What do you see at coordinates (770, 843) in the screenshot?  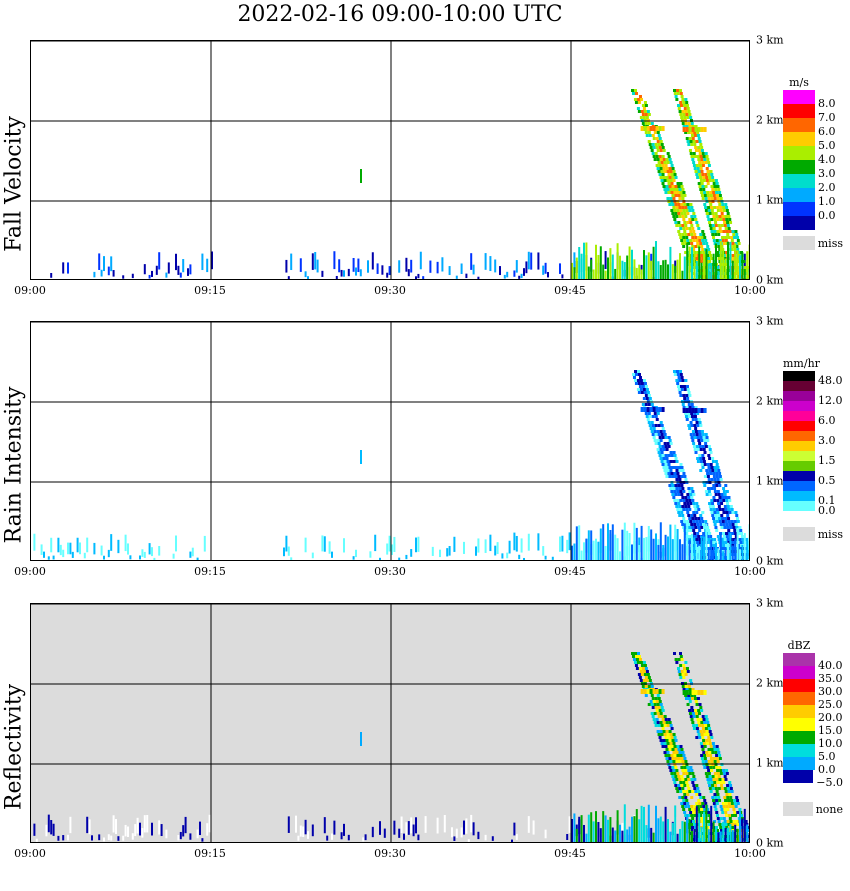 I see `y-tick-label: 0 km` at bounding box center [770, 843].